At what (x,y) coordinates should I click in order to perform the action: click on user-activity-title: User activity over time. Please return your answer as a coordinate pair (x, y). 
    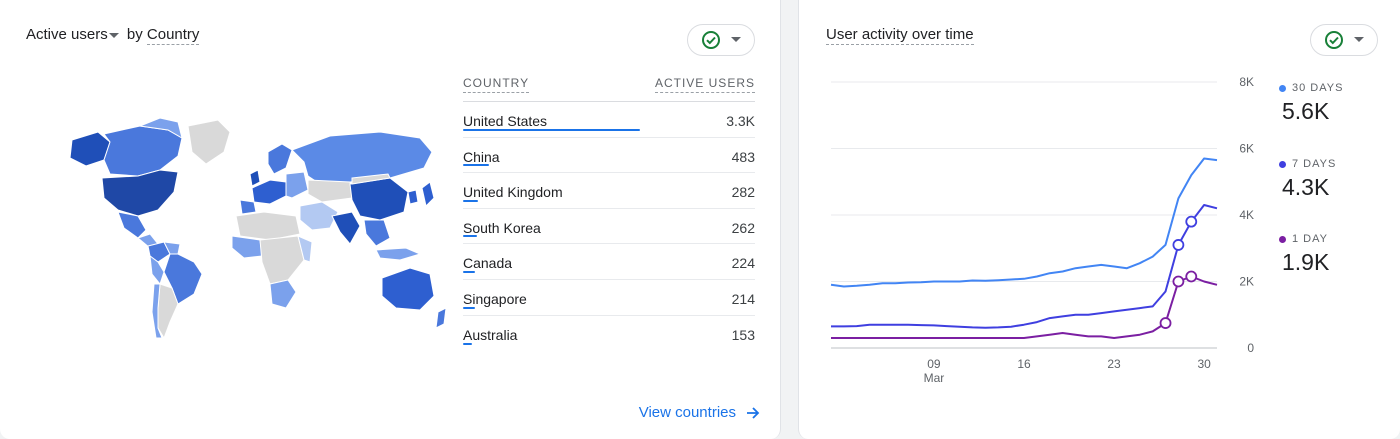
    Looking at the image, I should click on (900, 35).